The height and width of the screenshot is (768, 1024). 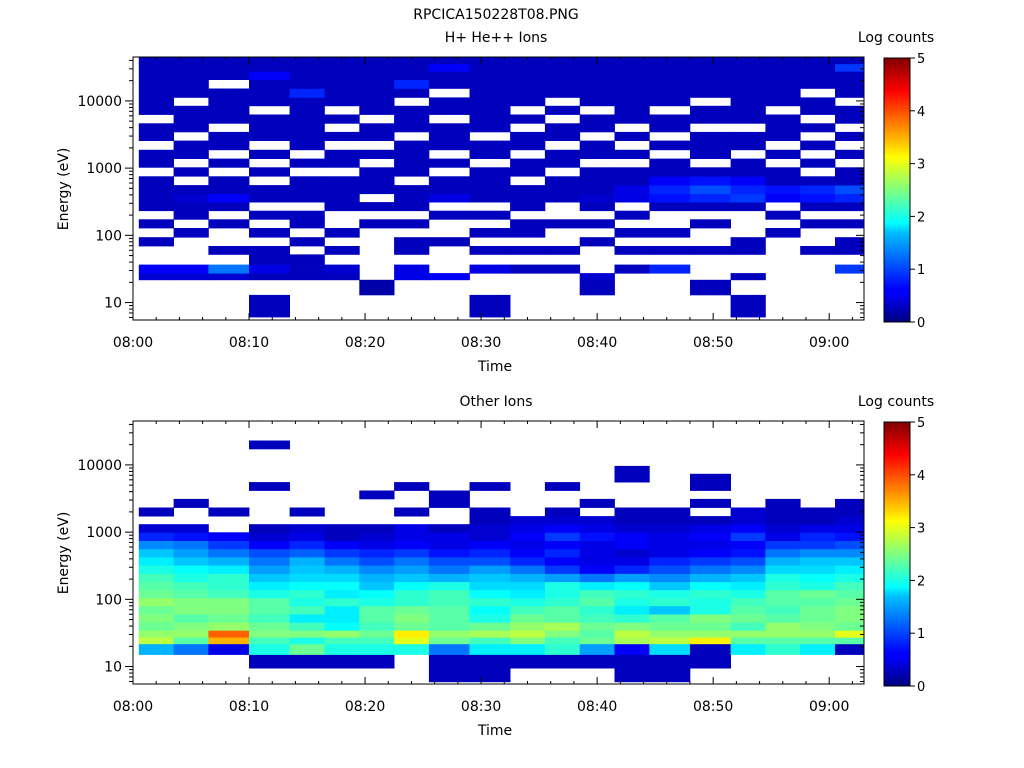 What do you see at coordinates (897, 554) in the screenshot?
I see `colorbar` at bounding box center [897, 554].